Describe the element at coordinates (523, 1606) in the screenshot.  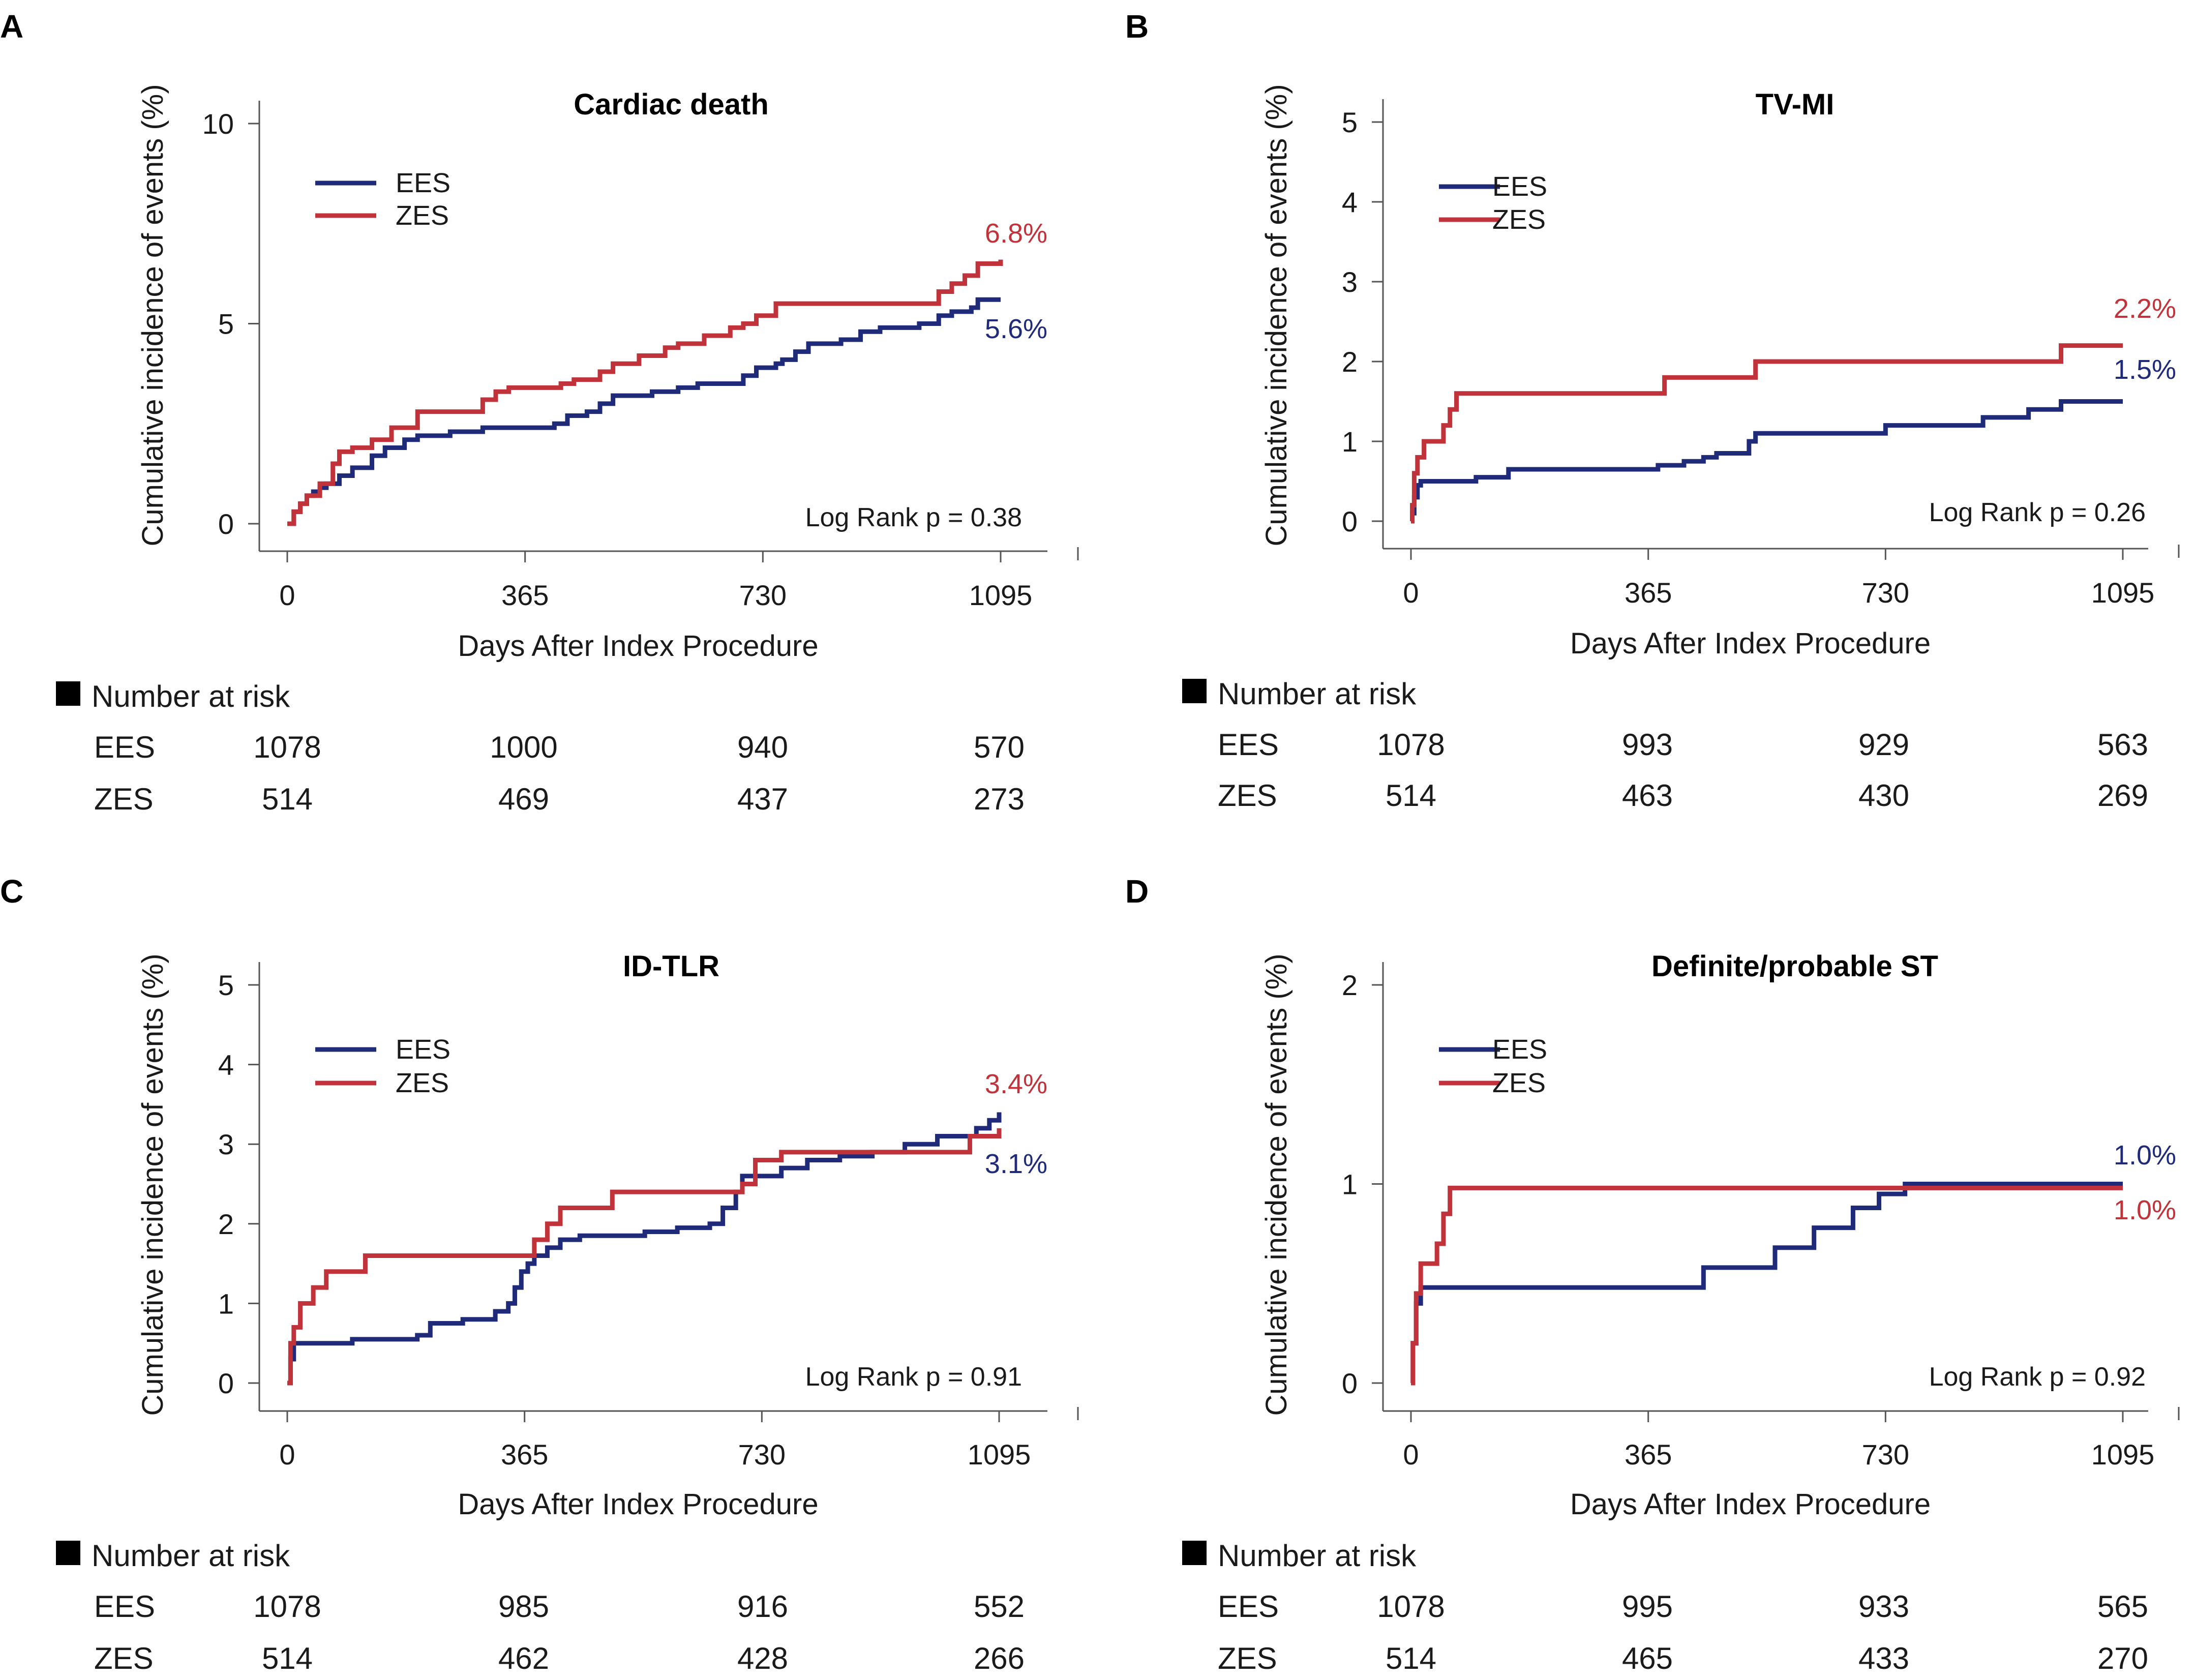
I see `risk-value: 985` at that location.